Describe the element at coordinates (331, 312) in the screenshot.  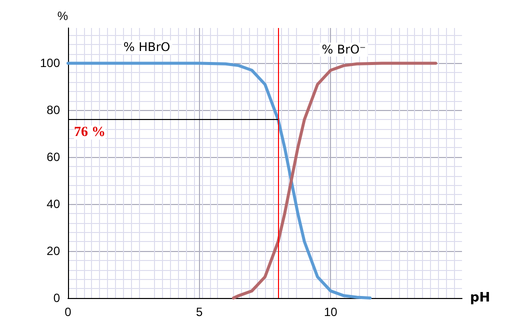
I see `x-tick-label: 10` at that location.